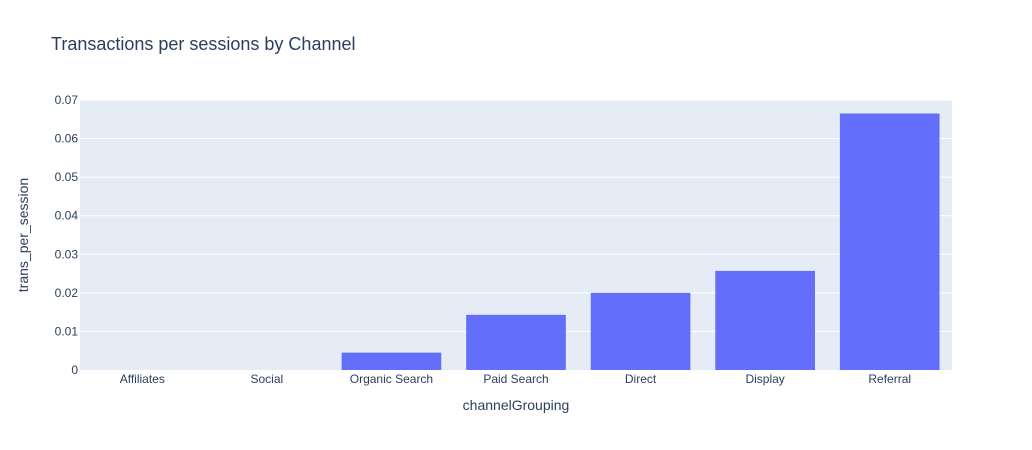 Image resolution: width=1032 pixels, height=450 pixels. What do you see at coordinates (516, 405) in the screenshot?
I see `x-axis-title: channelGrouping` at bounding box center [516, 405].